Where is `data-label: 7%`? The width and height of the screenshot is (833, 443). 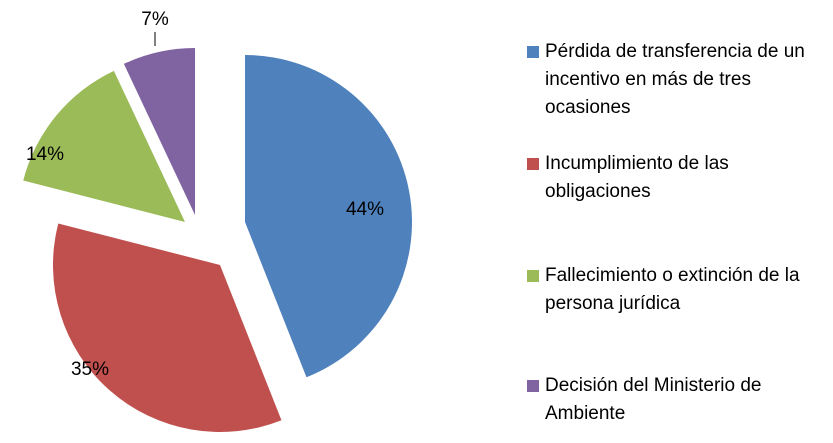 data-label: 7% is located at coordinates (155, 19).